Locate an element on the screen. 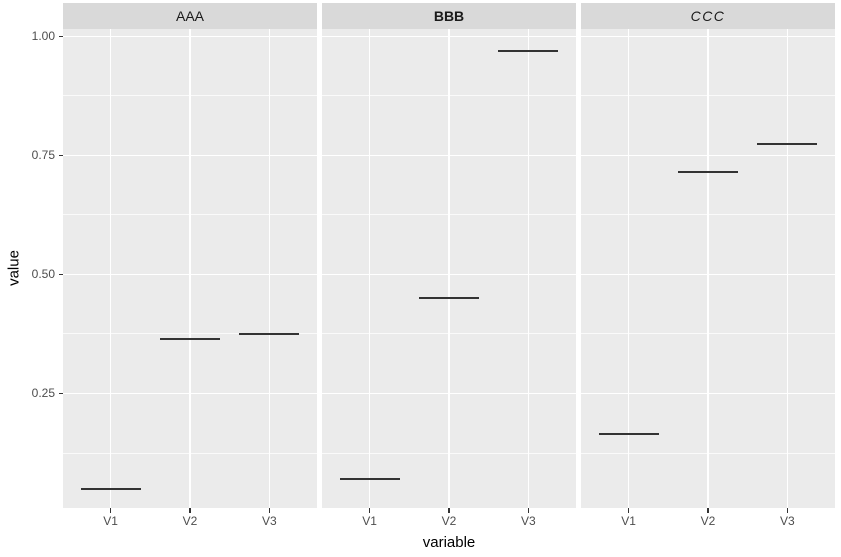  x-axis-title: variable is located at coordinates (449, 542).